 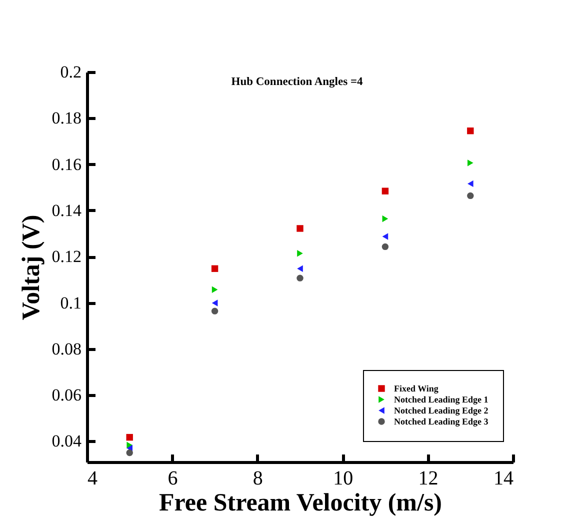 What do you see at coordinates (67, 395) in the screenshot?
I see `y-tick-label: 0.06` at bounding box center [67, 395].